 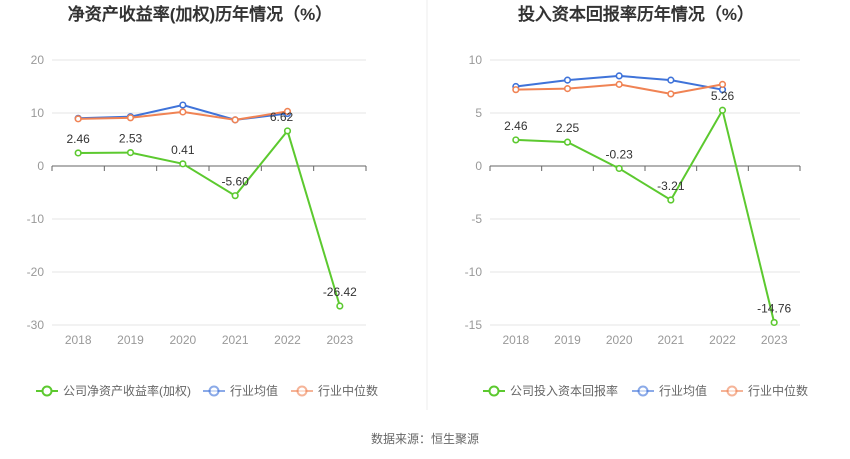 What do you see at coordinates (671, 186) in the screenshot?
I see `data-label: -3.21` at bounding box center [671, 186].